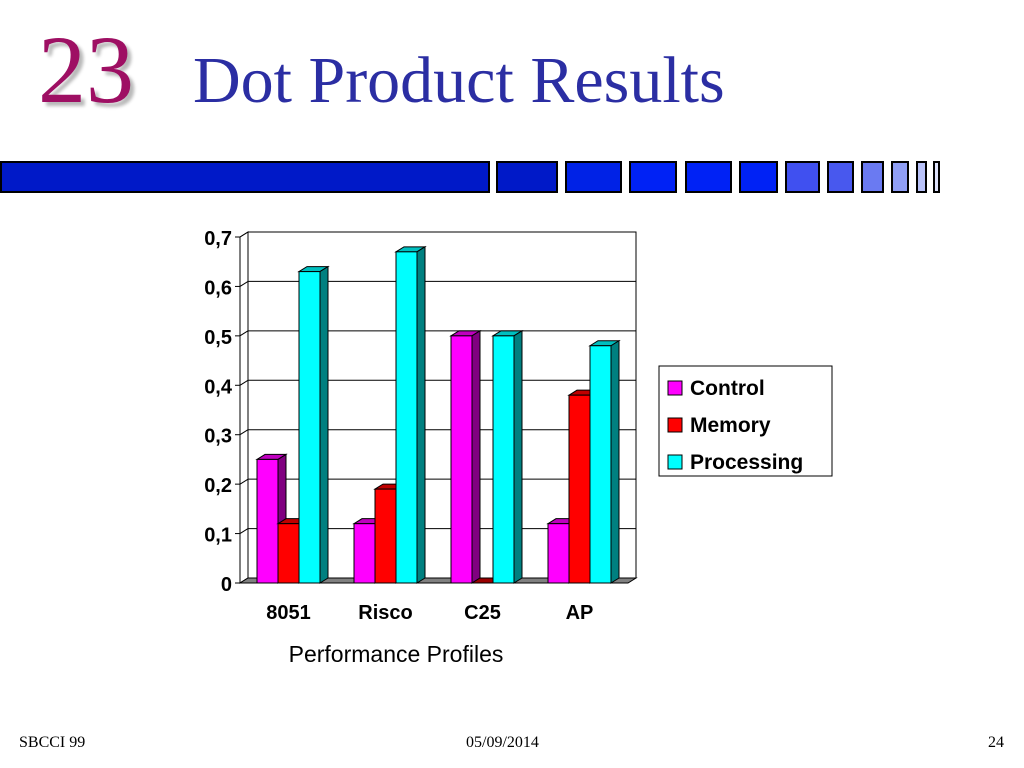 Image resolution: width=1024 pixels, height=768 pixels. I want to click on y-tick-label: 0,1, so click(218, 536).